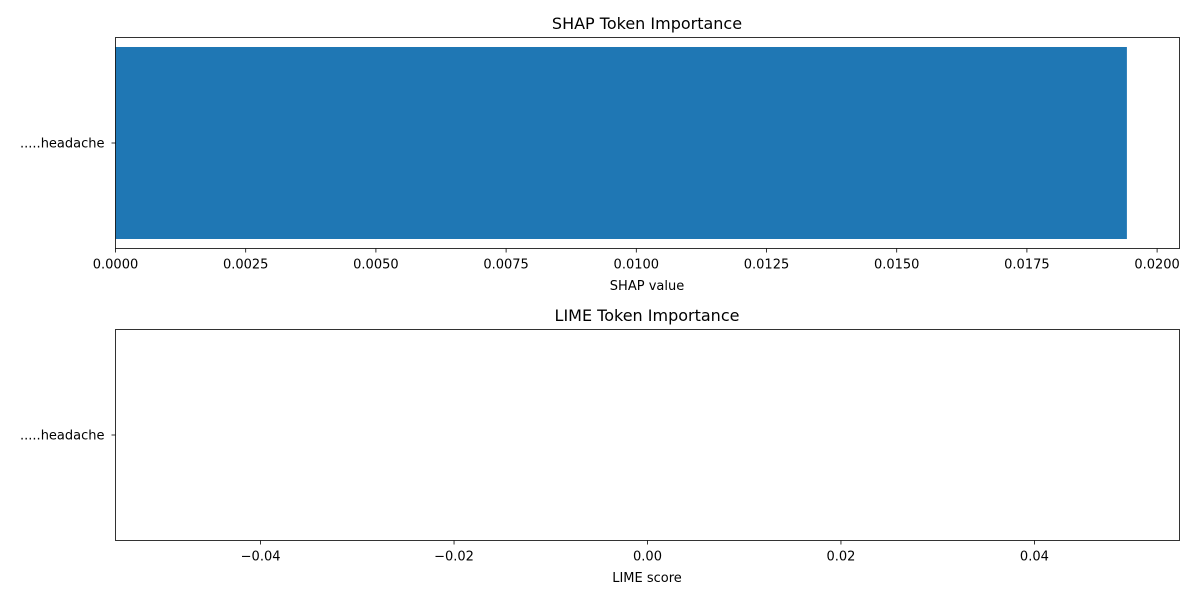 The image size is (1200, 600). Describe the element at coordinates (897, 265) in the screenshot. I see `shap-x-tick-label-6: 0.0150` at that location.